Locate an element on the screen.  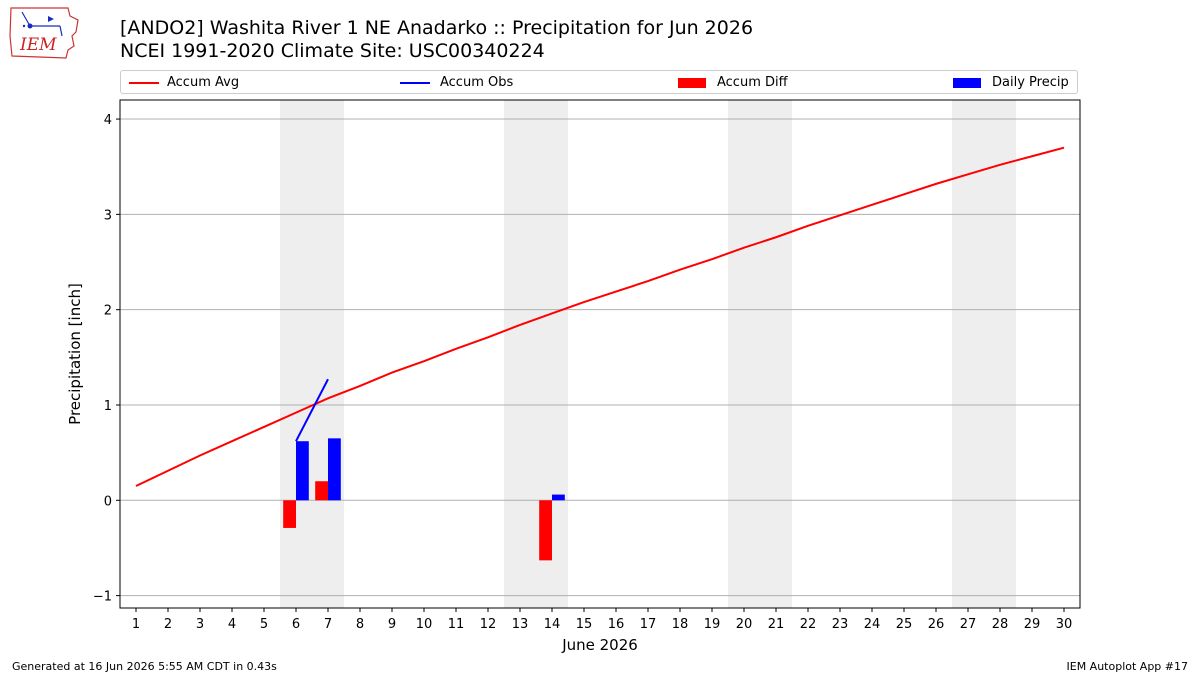
x-tick-label: 21 is located at coordinates (776, 624).